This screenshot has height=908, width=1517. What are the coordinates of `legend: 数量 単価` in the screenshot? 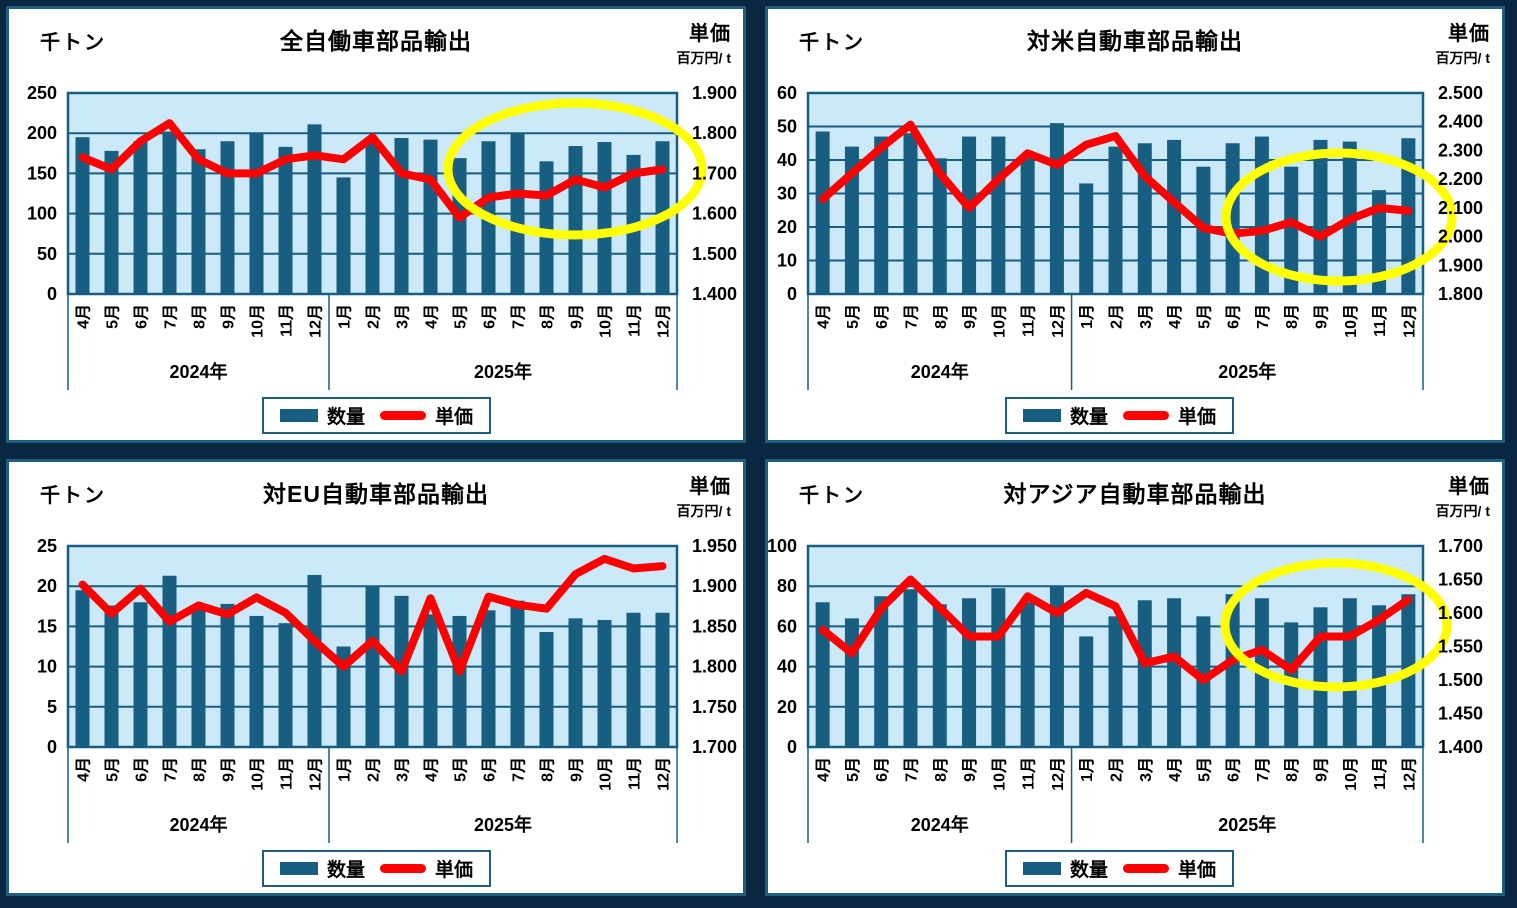 It's located at (377, 415).